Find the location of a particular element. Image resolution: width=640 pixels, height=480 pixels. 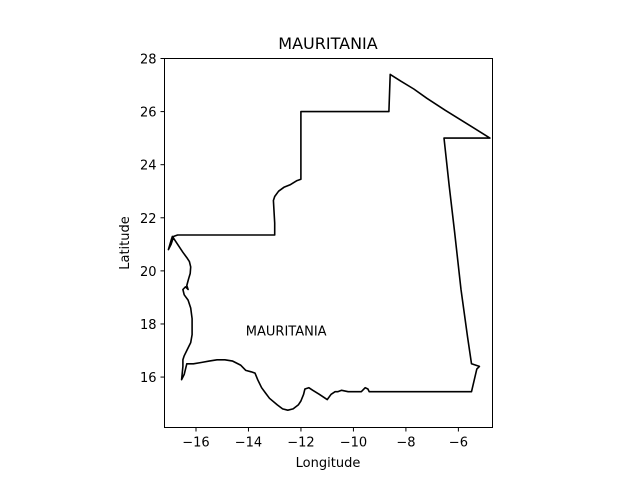

y-axis-label: Latitude is located at coordinates (125, 243).